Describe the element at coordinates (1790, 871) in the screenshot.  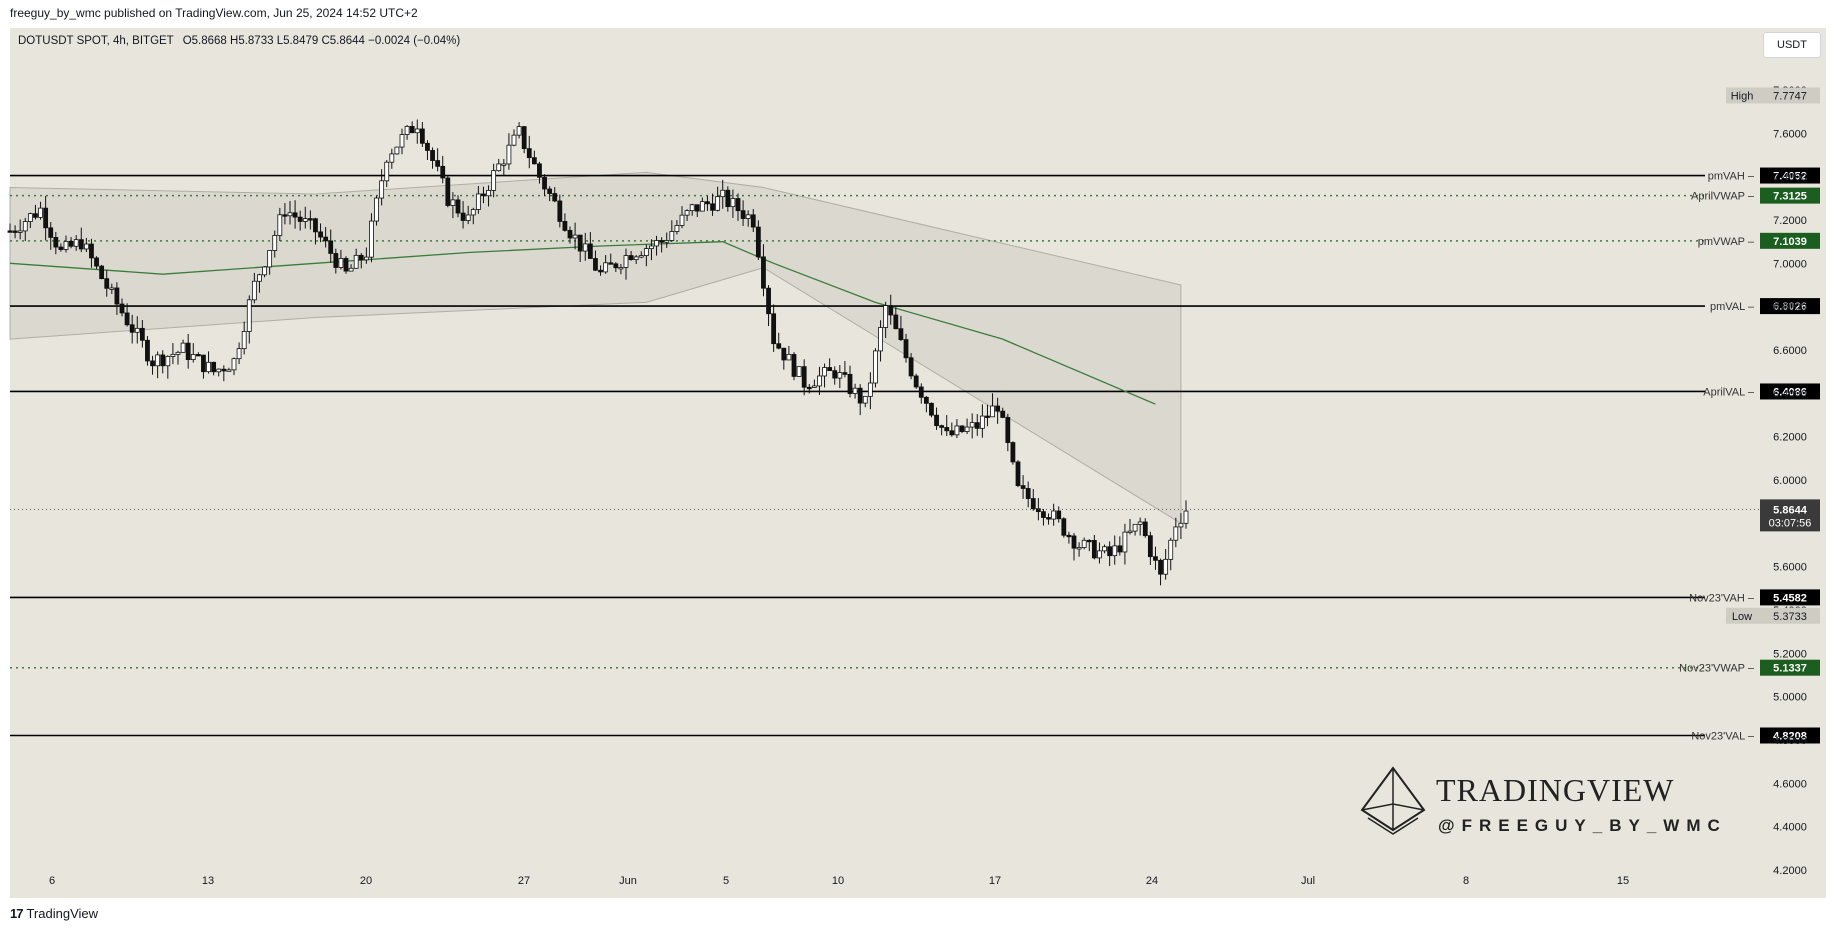
I see `price-tick-label: 4.2000` at that location.